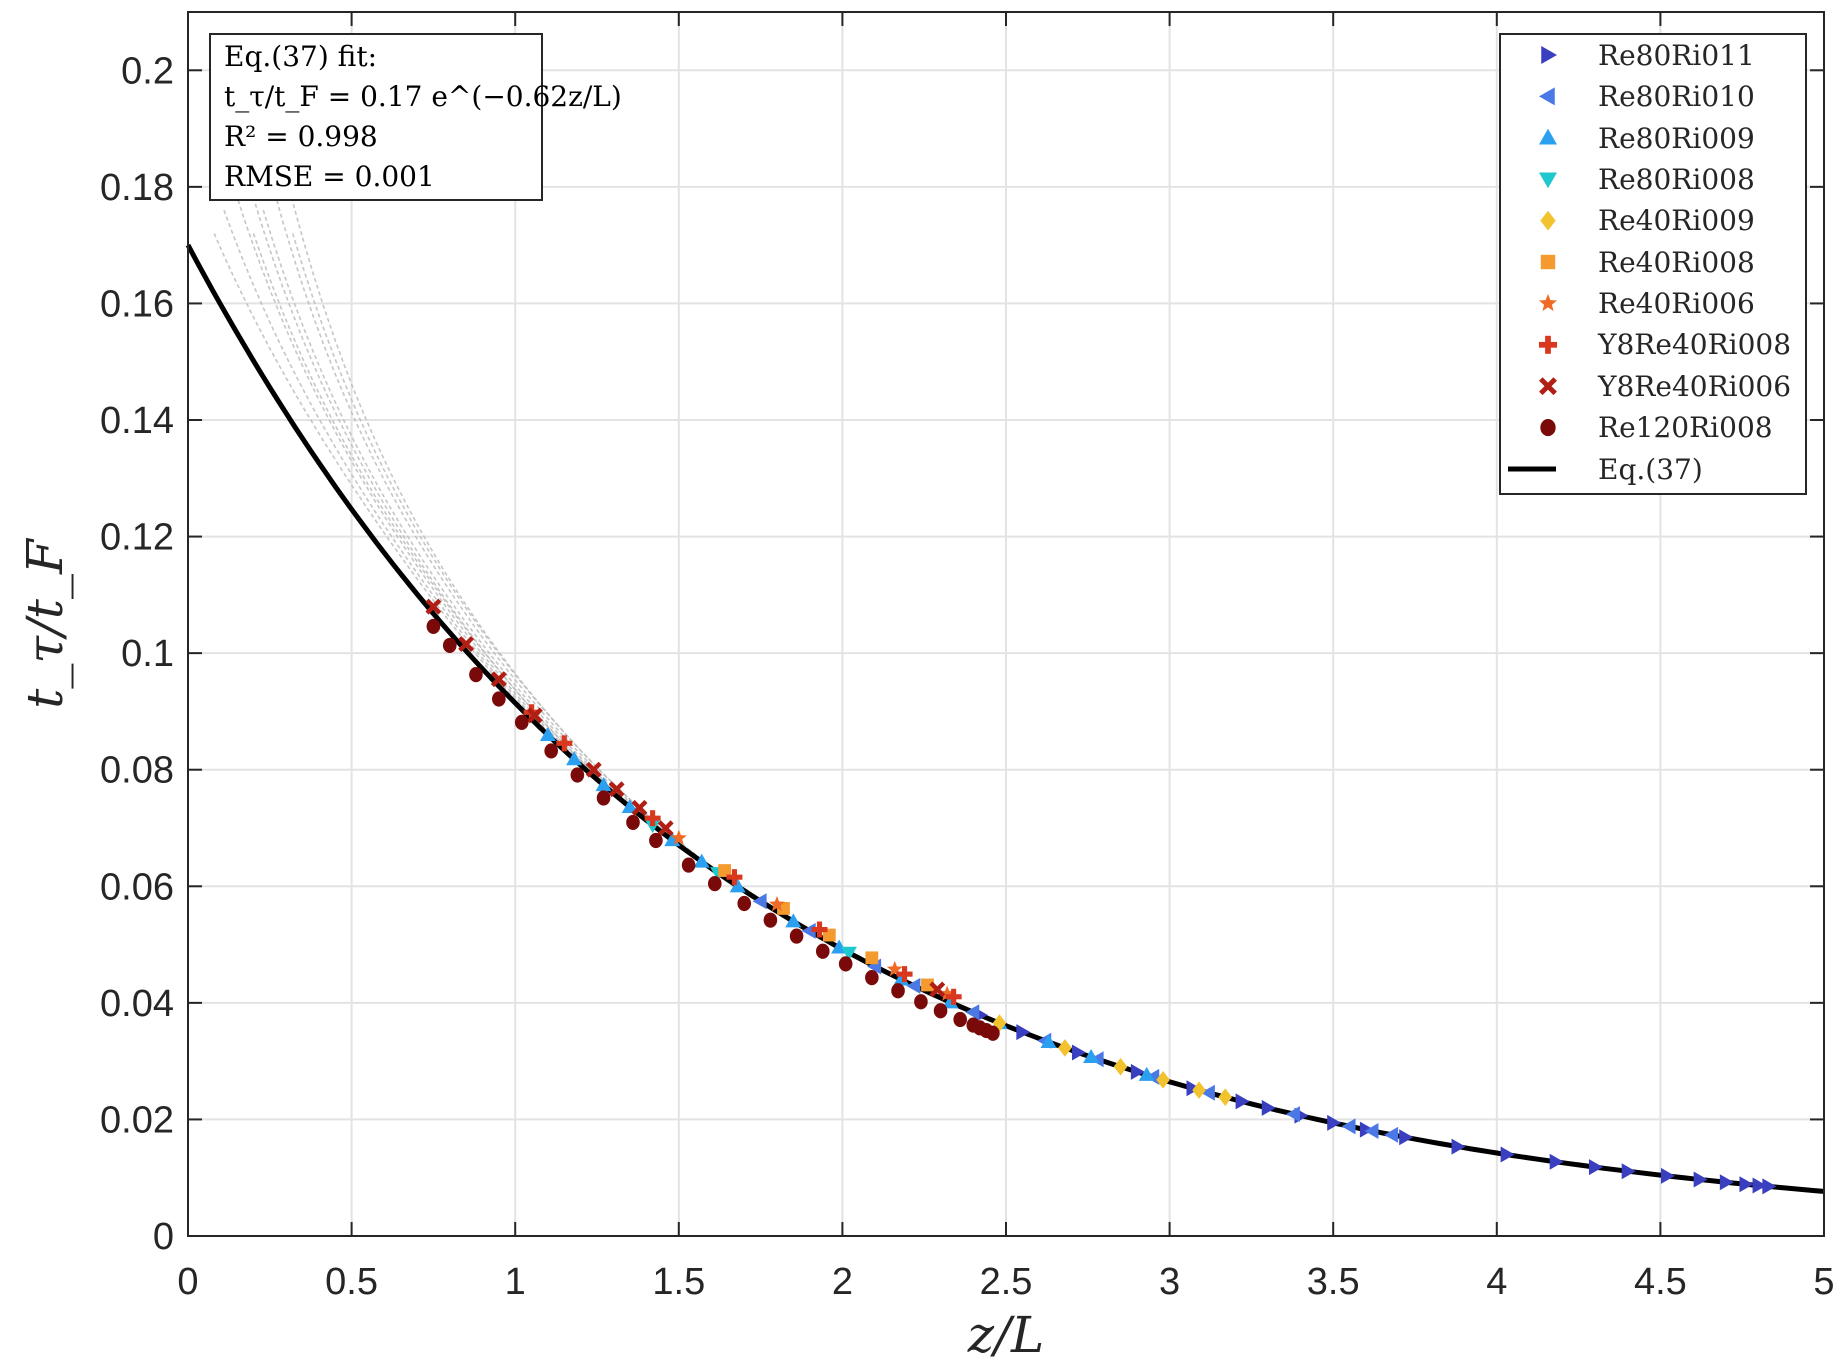 Image resolution: width=1844 pixels, height=1372 pixels. I want to click on legend-label-5: Re40Ri008, so click(1676, 262).